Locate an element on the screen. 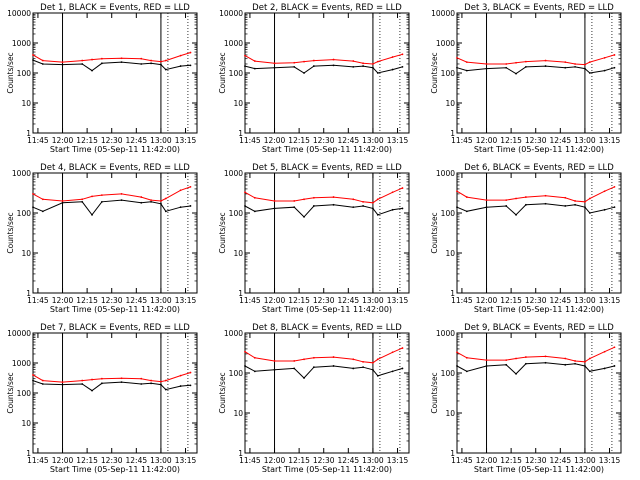 The height and width of the screenshot is (480, 640). chart-title: Det 2, BLACK = Events, RED = LLD is located at coordinates (327, 8).